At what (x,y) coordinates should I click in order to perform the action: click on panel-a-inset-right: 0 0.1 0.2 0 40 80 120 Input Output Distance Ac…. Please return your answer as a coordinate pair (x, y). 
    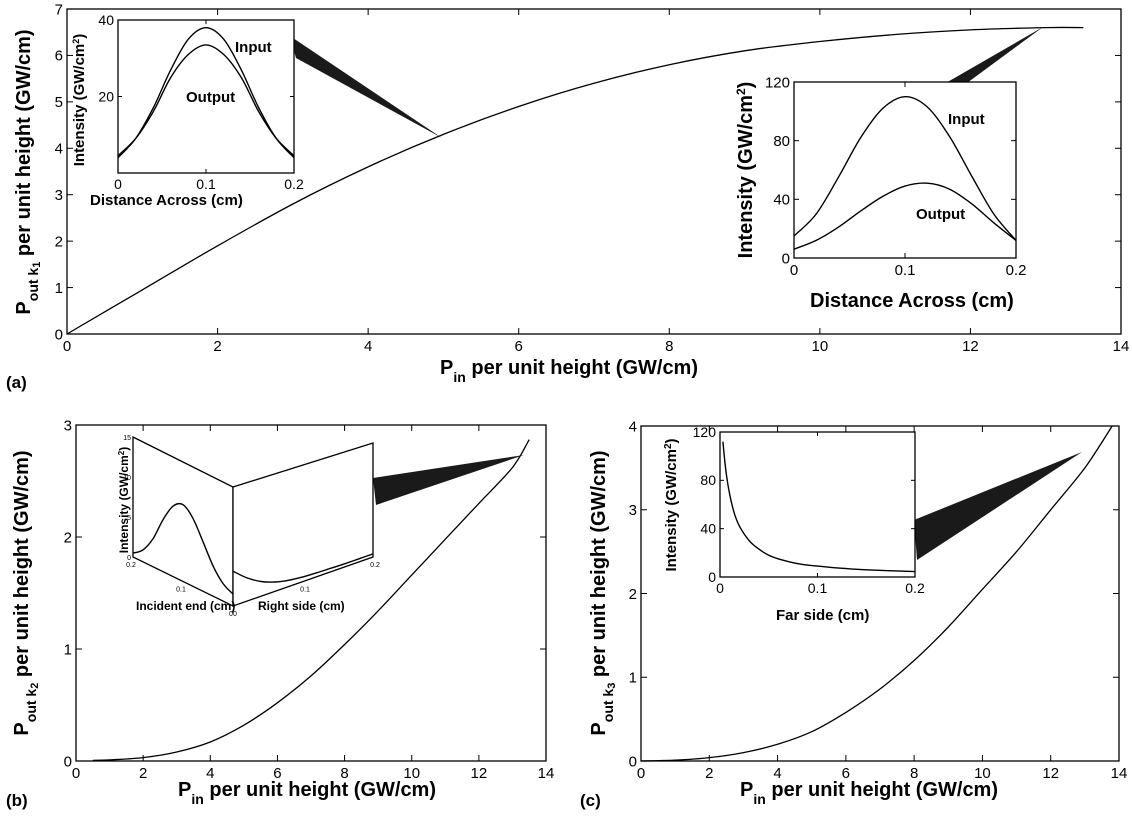
    Looking at the image, I should click on (880, 193).